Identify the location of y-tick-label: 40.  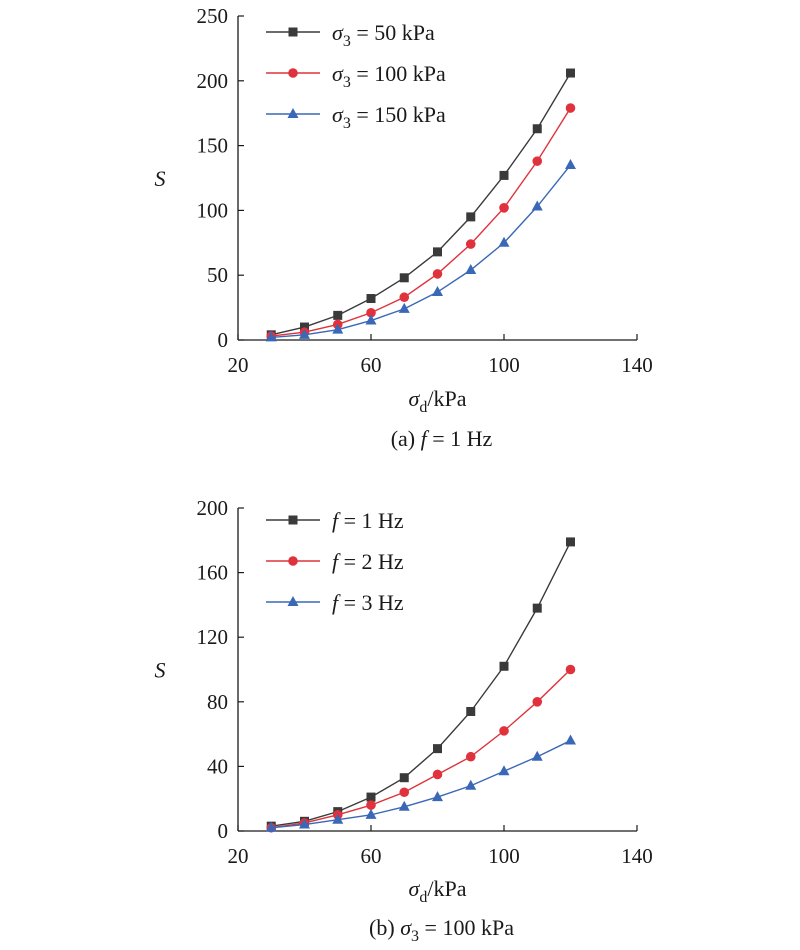
(217, 766).